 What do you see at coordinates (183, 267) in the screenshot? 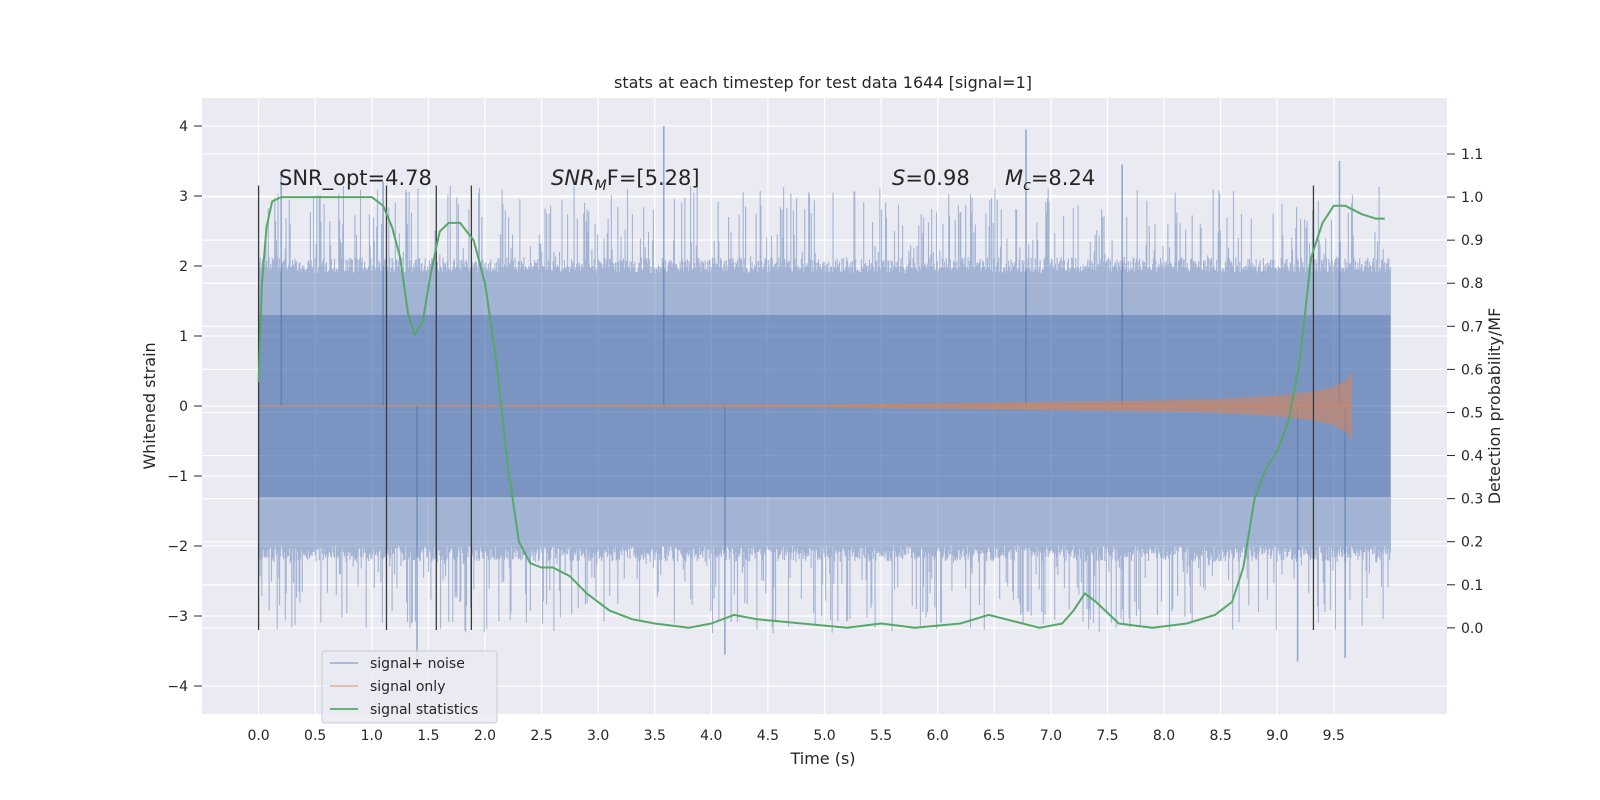
I see `y-tick-label-left: 2` at bounding box center [183, 267].